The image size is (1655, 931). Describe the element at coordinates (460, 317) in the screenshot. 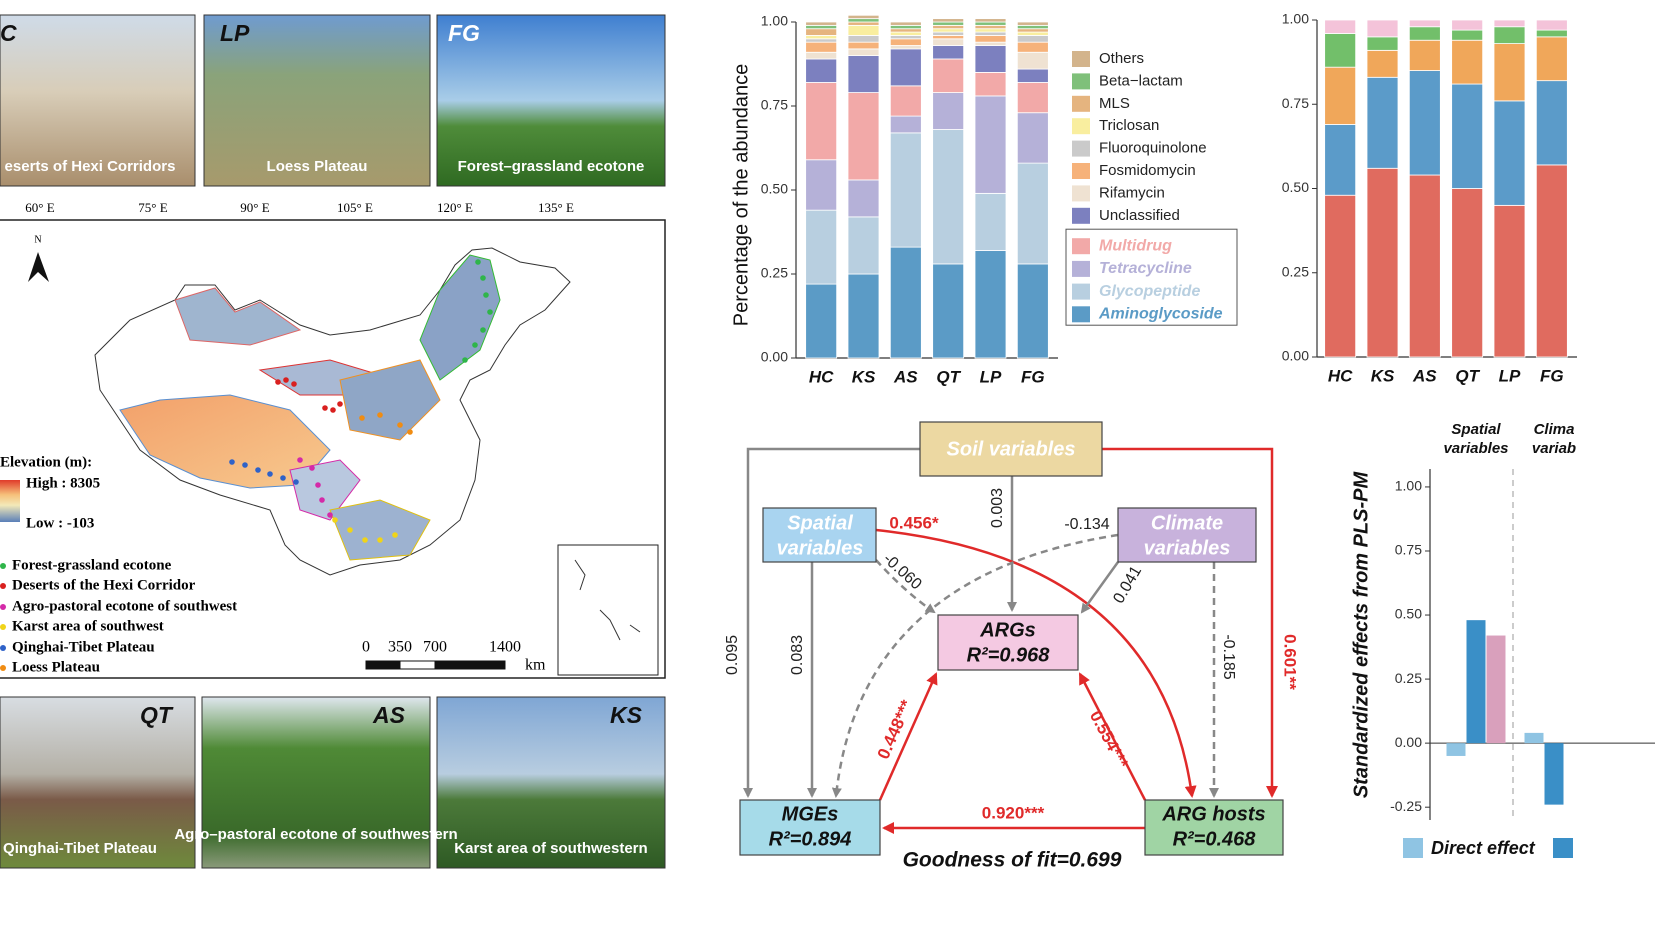

I see `region` at that location.